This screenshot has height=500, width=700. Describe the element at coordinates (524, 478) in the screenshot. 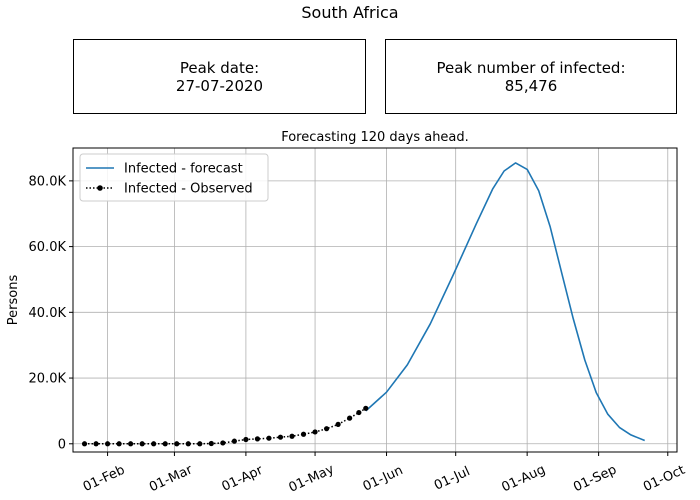

I see `x-tick-label: 01-Aug` at that location.